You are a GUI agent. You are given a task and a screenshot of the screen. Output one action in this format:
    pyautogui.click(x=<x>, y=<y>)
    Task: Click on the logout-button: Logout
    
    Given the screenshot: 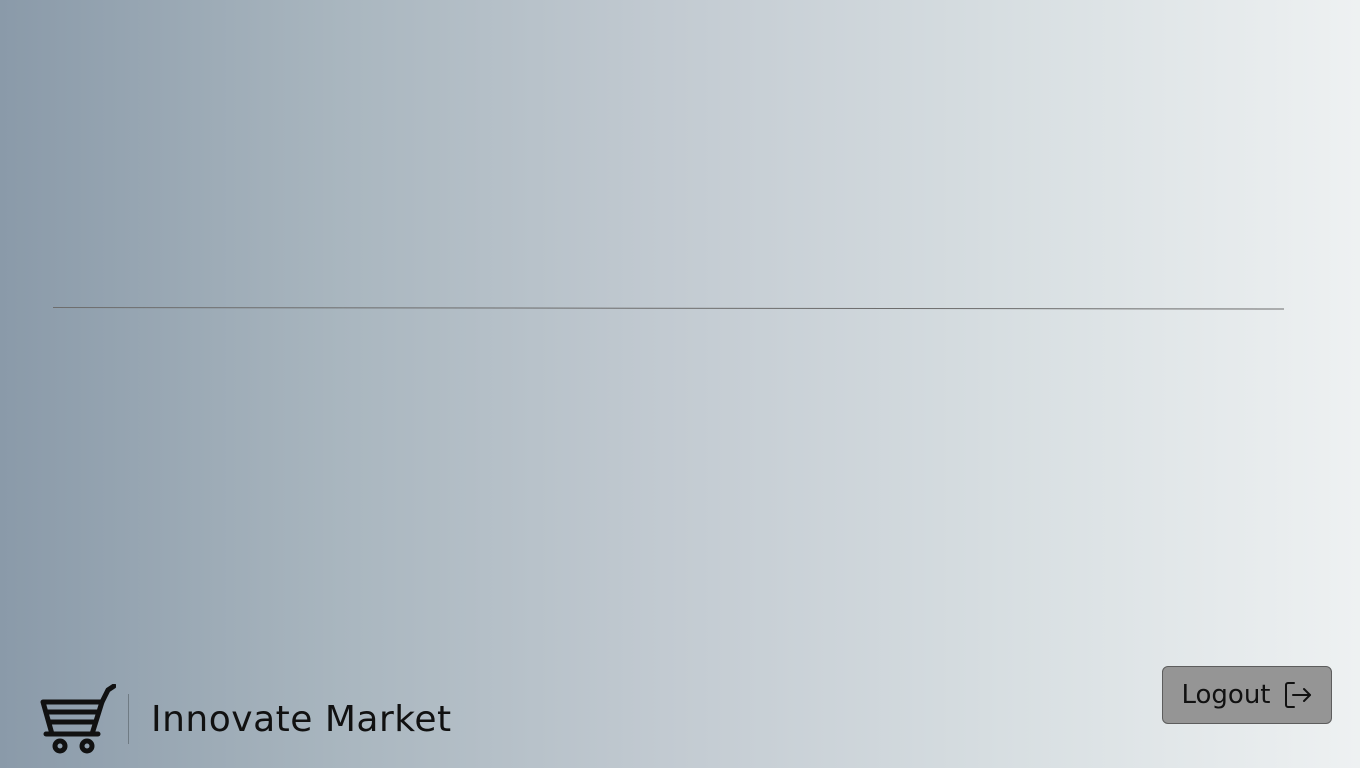 What is the action you would take?
    pyautogui.click(x=1247, y=695)
    